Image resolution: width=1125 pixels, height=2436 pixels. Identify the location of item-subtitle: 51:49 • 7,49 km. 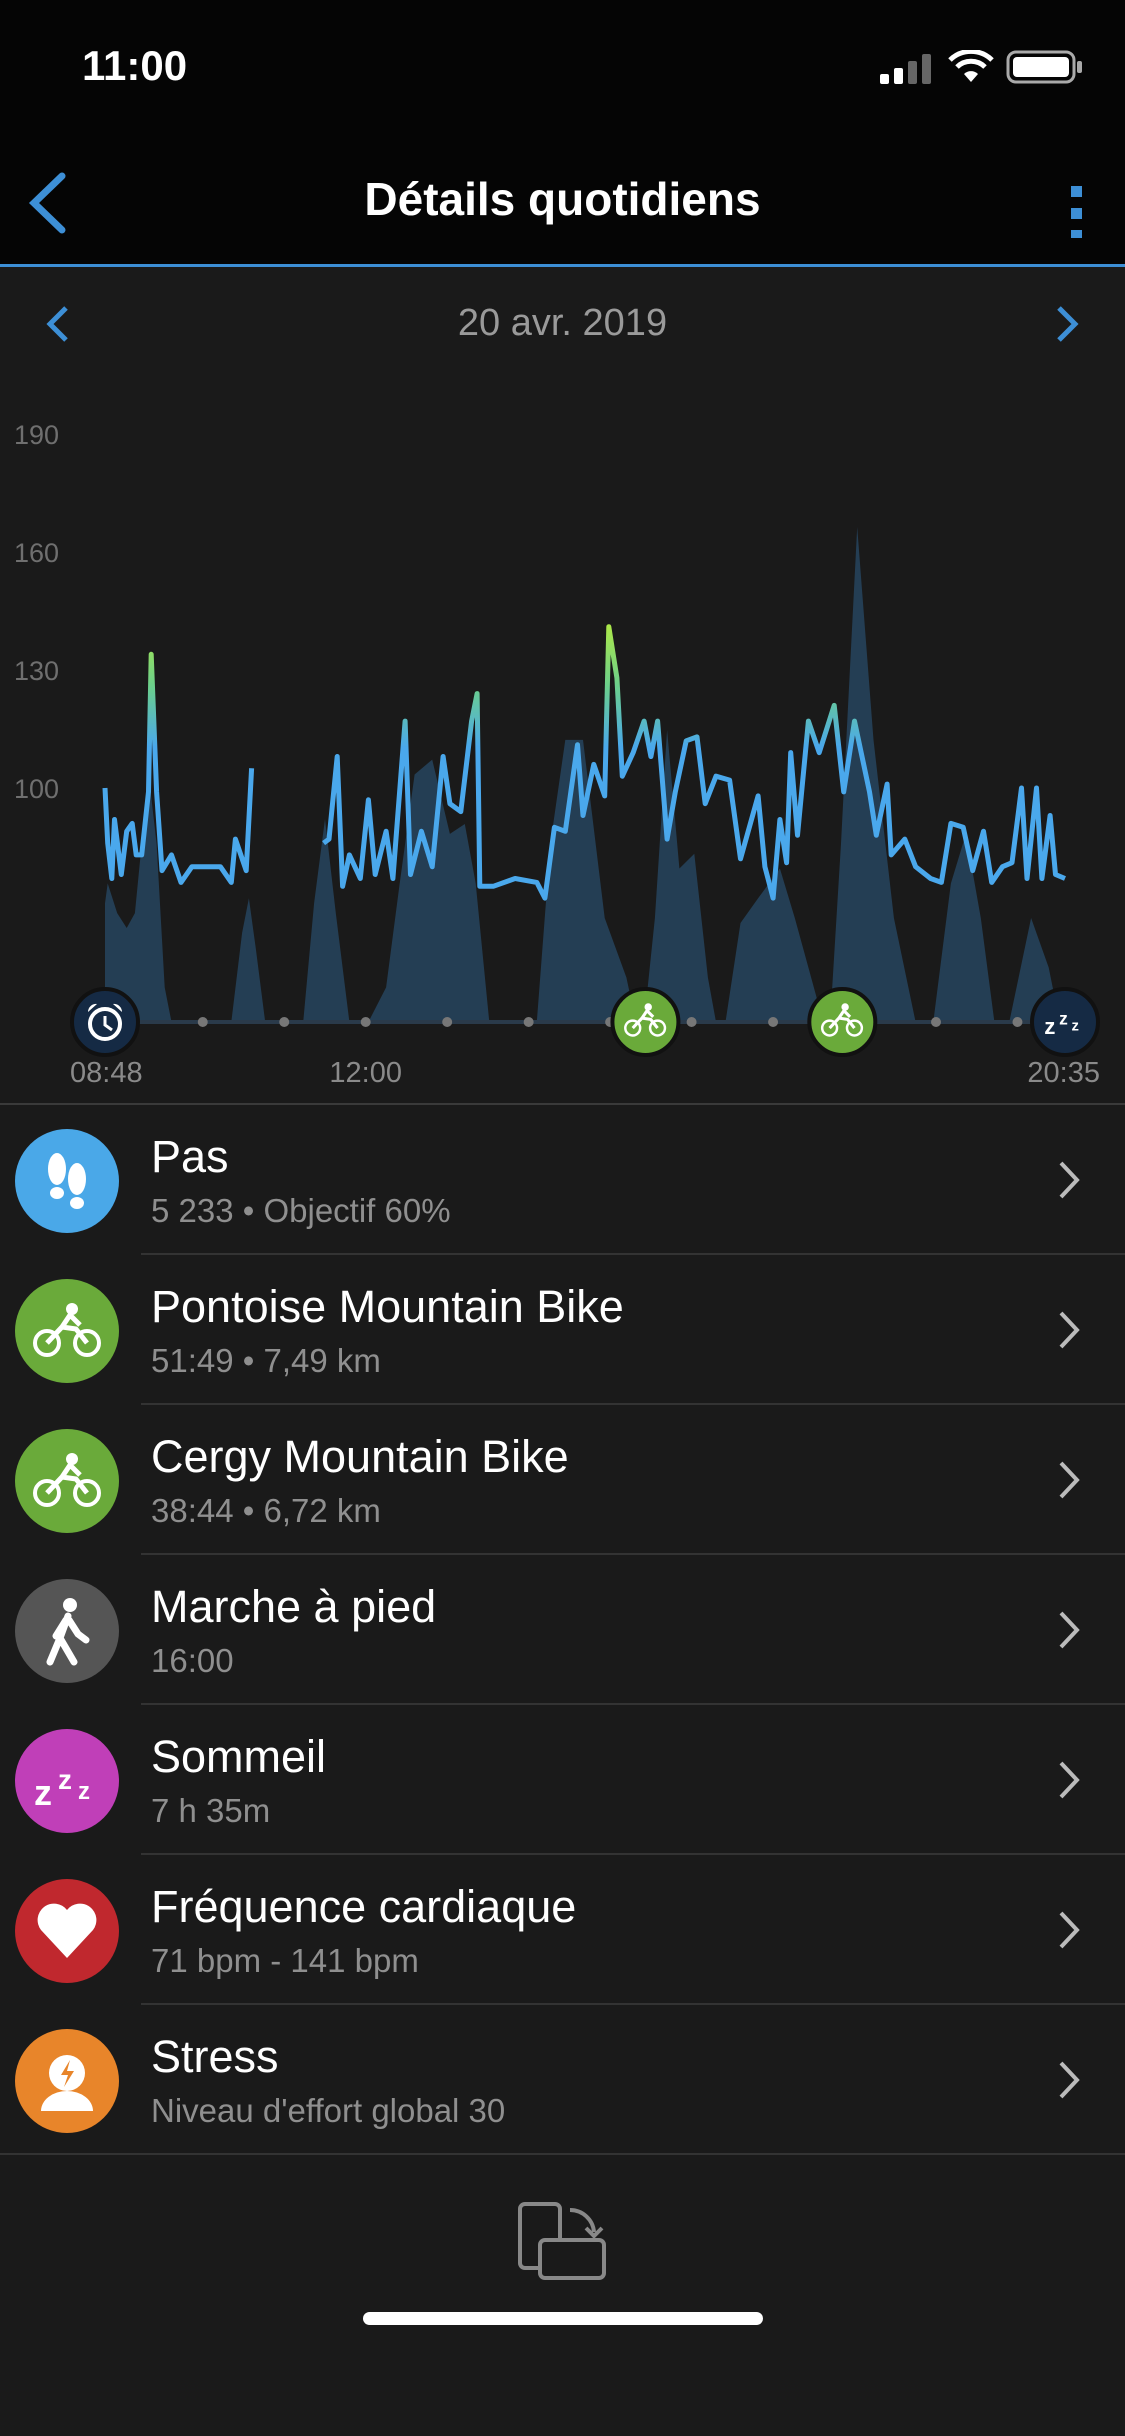
(266, 1360).